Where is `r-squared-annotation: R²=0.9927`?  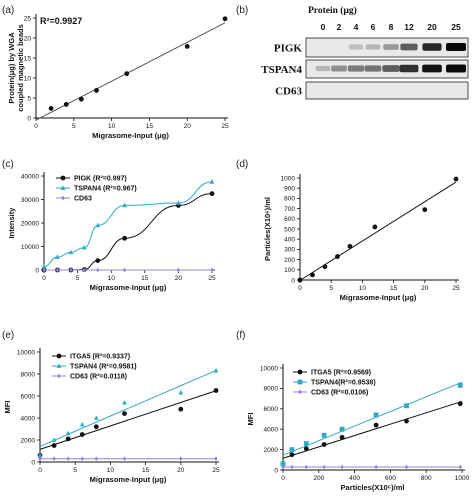 r-squared-annotation: R²=0.9927 is located at coordinates (61, 21).